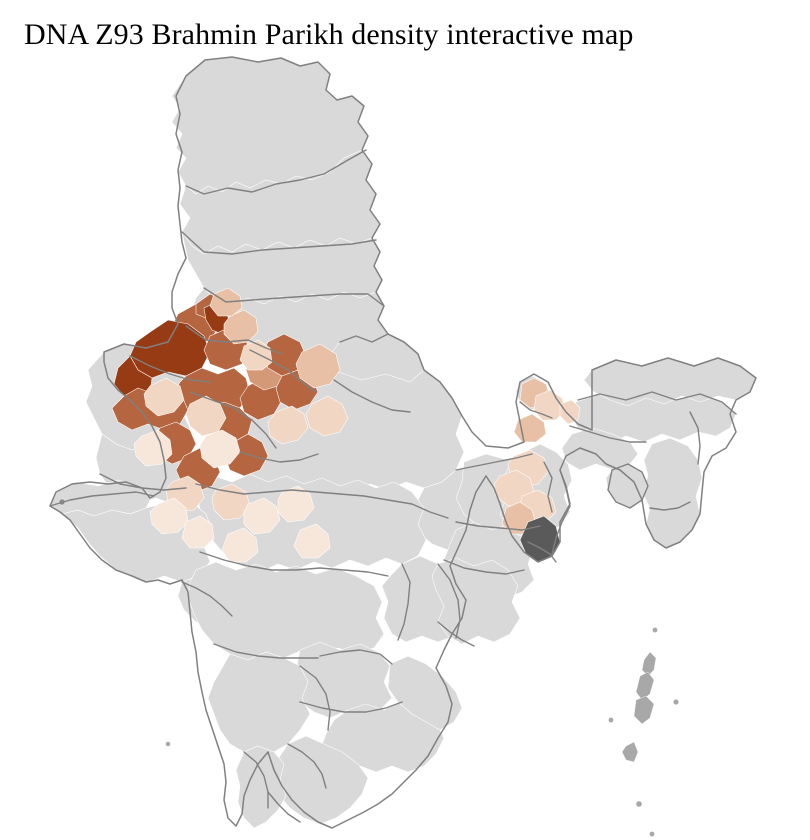 The height and width of the screenshot is (840, 810). I want to click on border-assam-arunachal, so click(657, 403).